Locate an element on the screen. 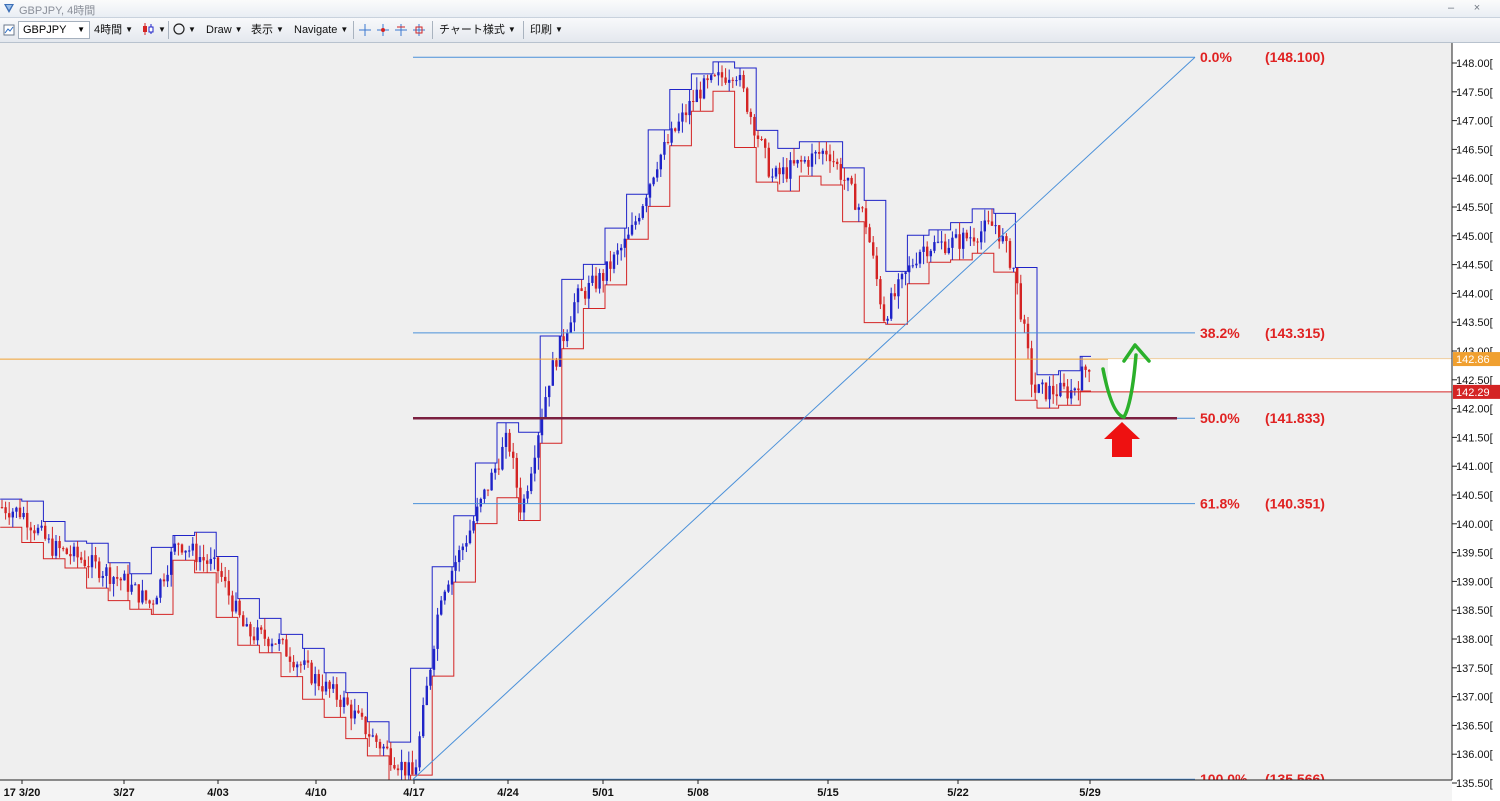 The image size is (1500, 801). crosshair-icon is located at coordinates (365, 30).